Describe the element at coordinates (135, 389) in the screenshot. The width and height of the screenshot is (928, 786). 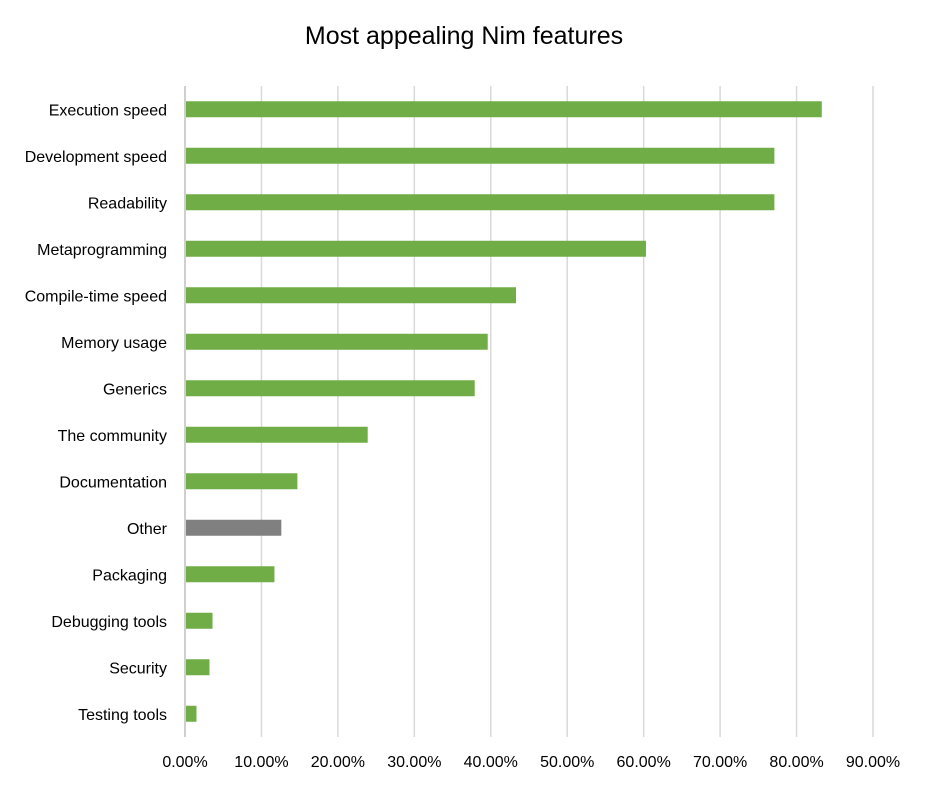
I see `category-label: Generics` at that location.